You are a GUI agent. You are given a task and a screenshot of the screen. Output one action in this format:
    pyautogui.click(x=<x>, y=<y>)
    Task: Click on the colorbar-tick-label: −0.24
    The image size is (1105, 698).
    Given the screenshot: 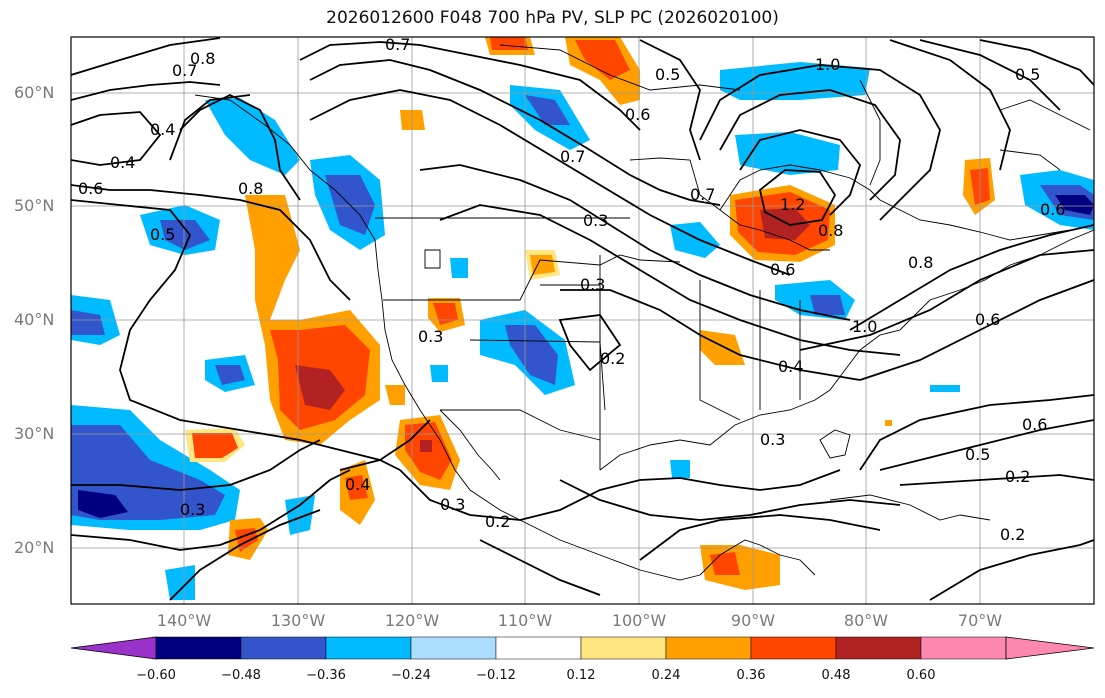 What is the action you would take?
    pyautogui.click(x=411, y=675)
    